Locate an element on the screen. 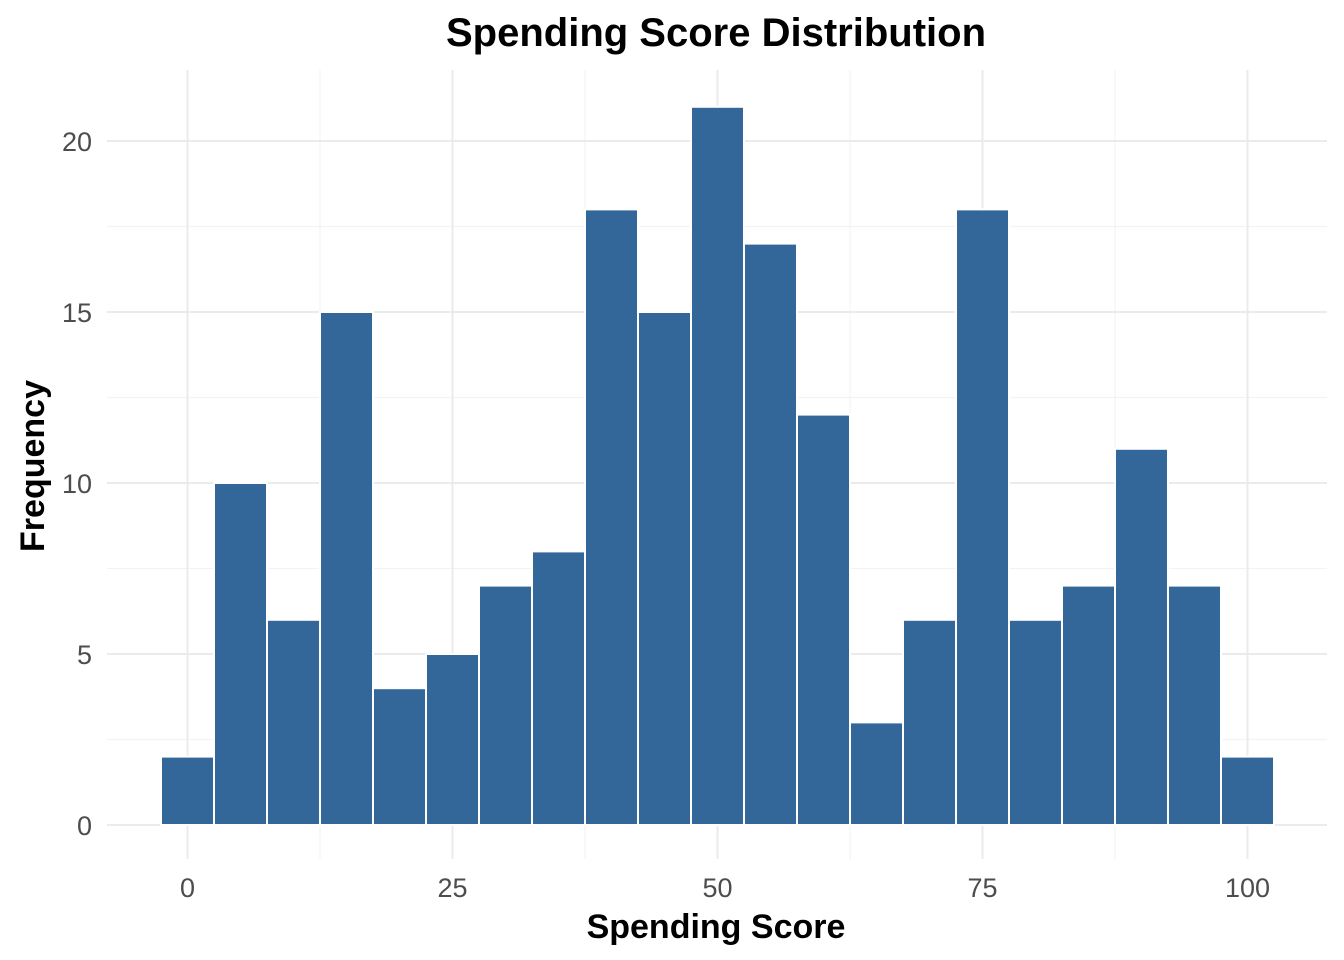  y-axis-ticks: 0 5 10 15 20 is located at coordinates (77, 484).